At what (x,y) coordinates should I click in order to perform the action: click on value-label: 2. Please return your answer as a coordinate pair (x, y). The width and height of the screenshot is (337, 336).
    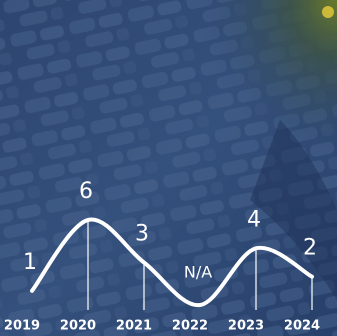
    Looking at the image, I should click on (310, 248).